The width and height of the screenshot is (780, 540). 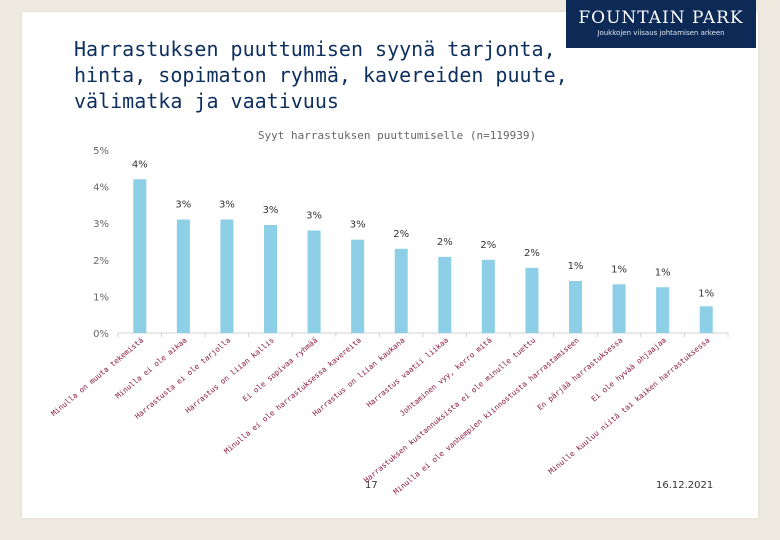 What do you see at coordinates (359, 377) in the screenshot?
I see `x-tick-label: Harrastus on liian kaukana` at bounding box center [359, 377].